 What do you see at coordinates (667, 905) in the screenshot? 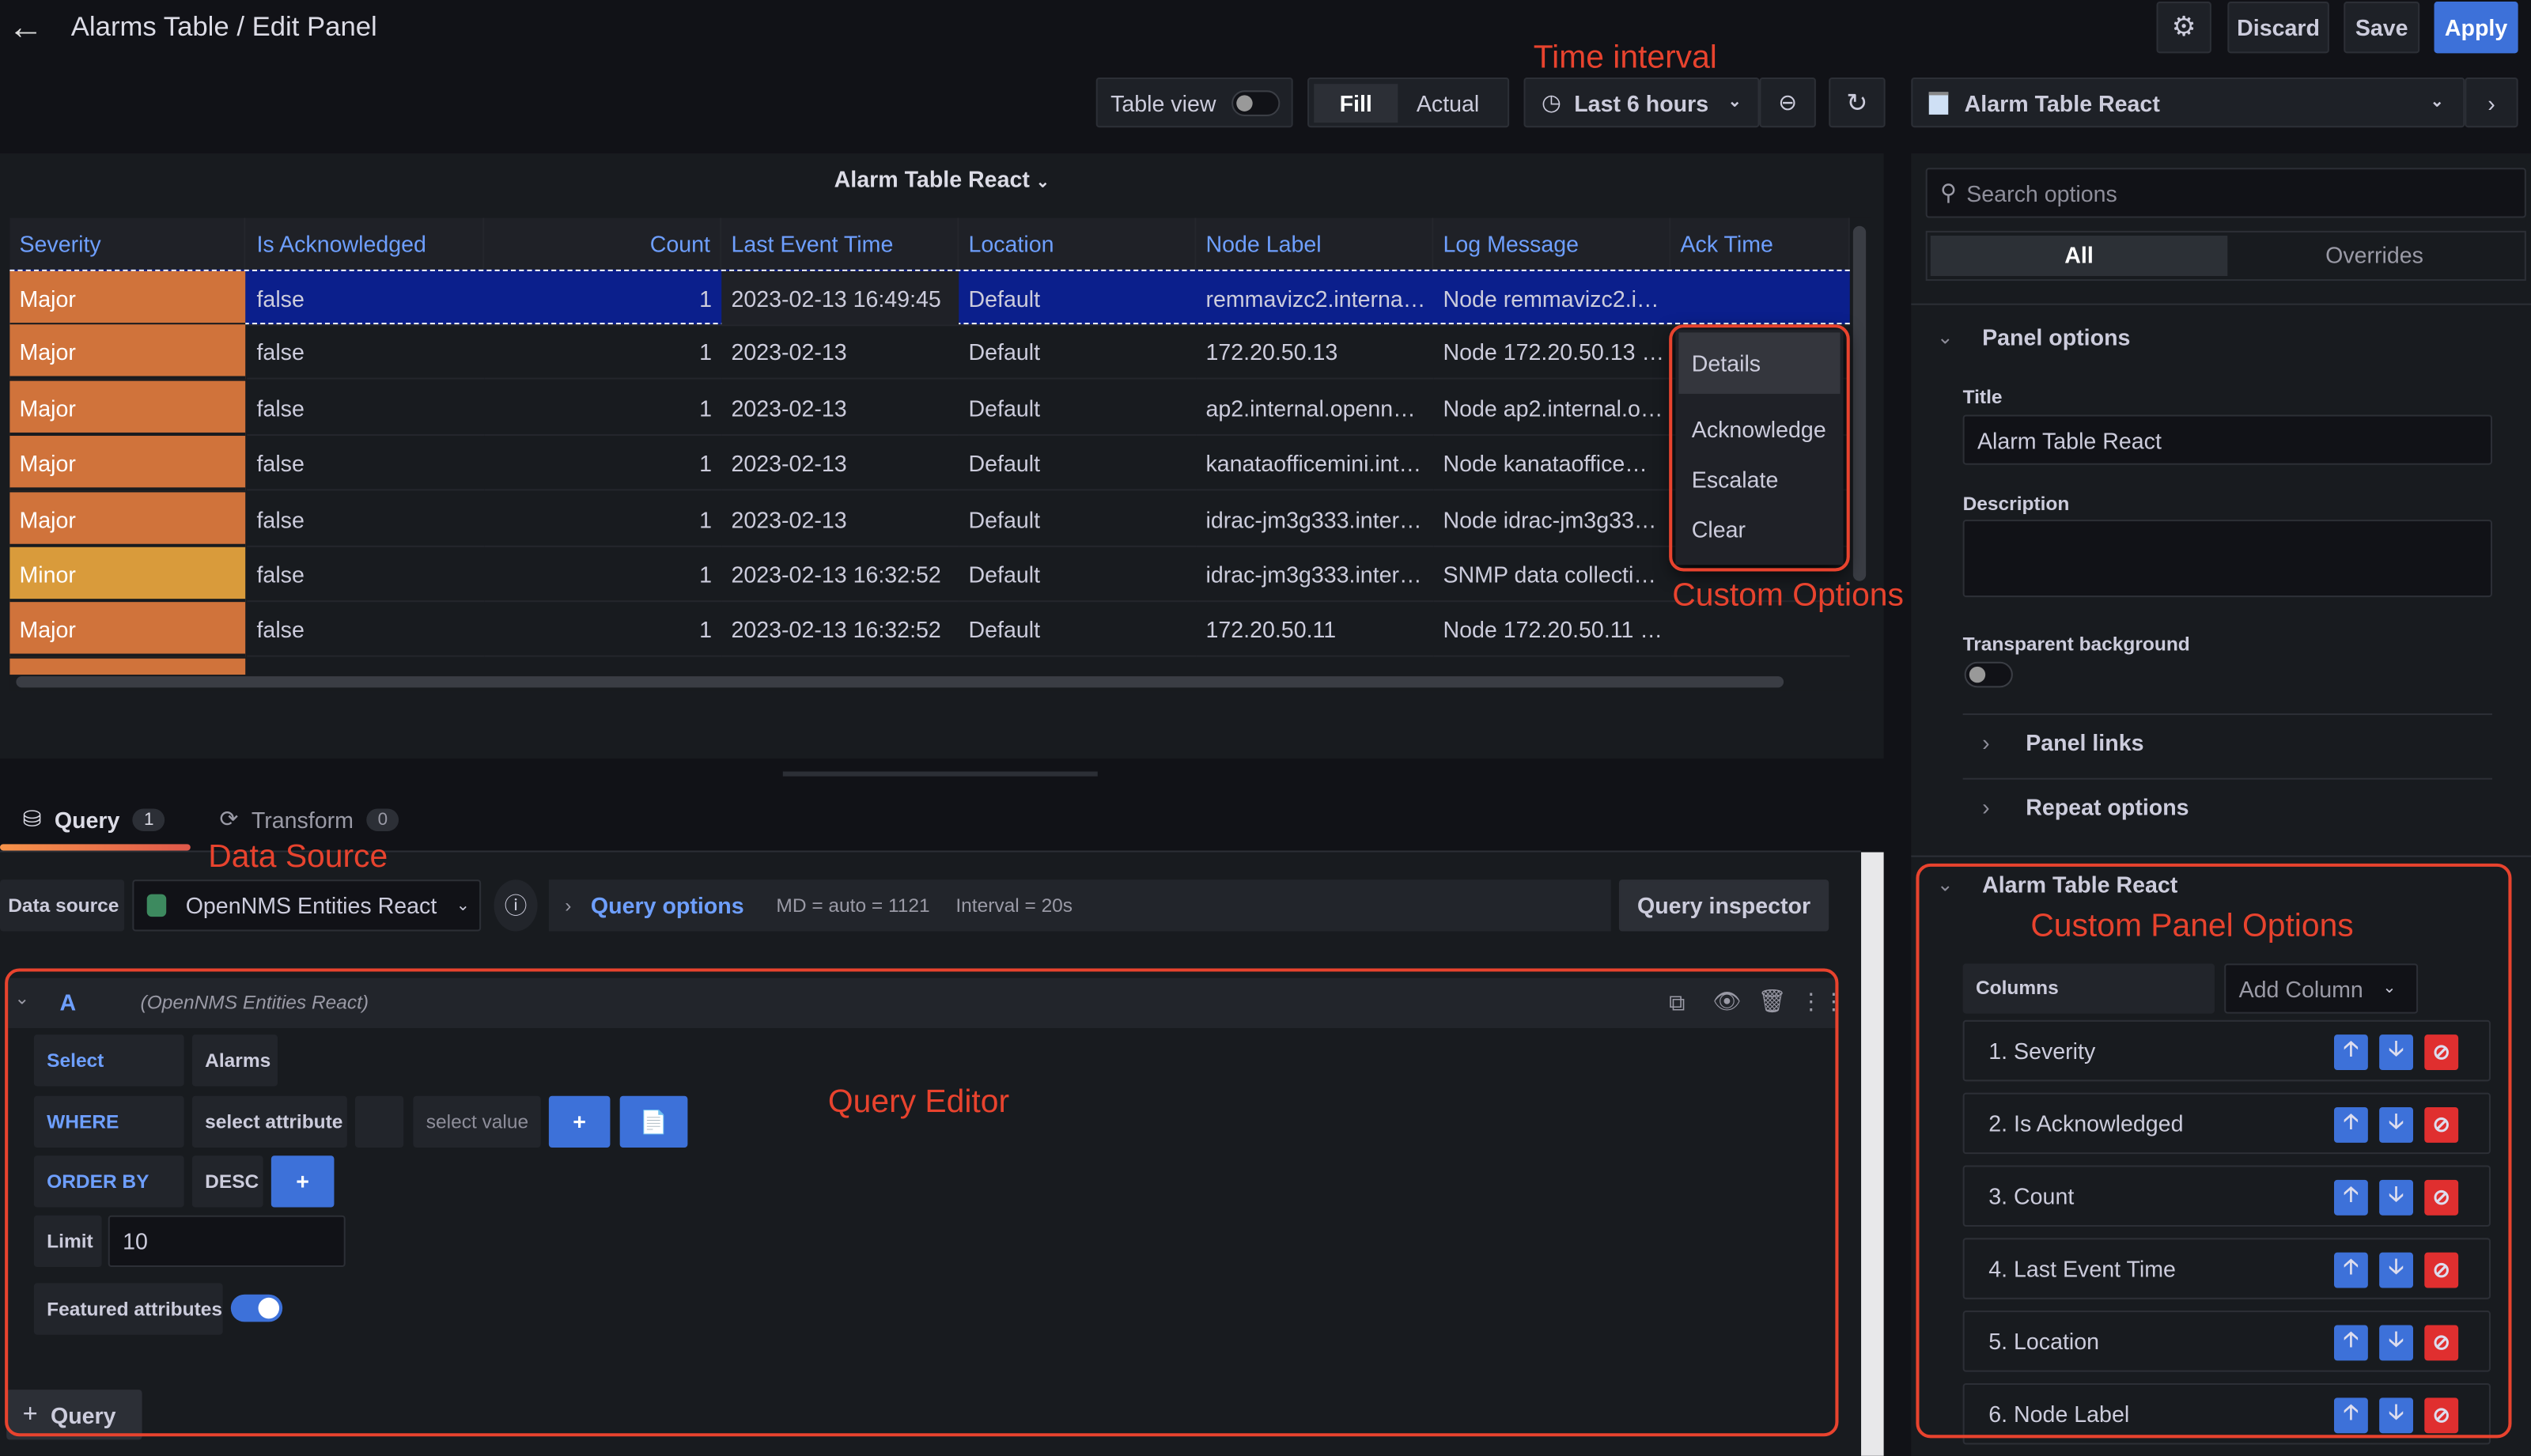
I see `query-options-link: Query options` at bounding box center [667, 905].